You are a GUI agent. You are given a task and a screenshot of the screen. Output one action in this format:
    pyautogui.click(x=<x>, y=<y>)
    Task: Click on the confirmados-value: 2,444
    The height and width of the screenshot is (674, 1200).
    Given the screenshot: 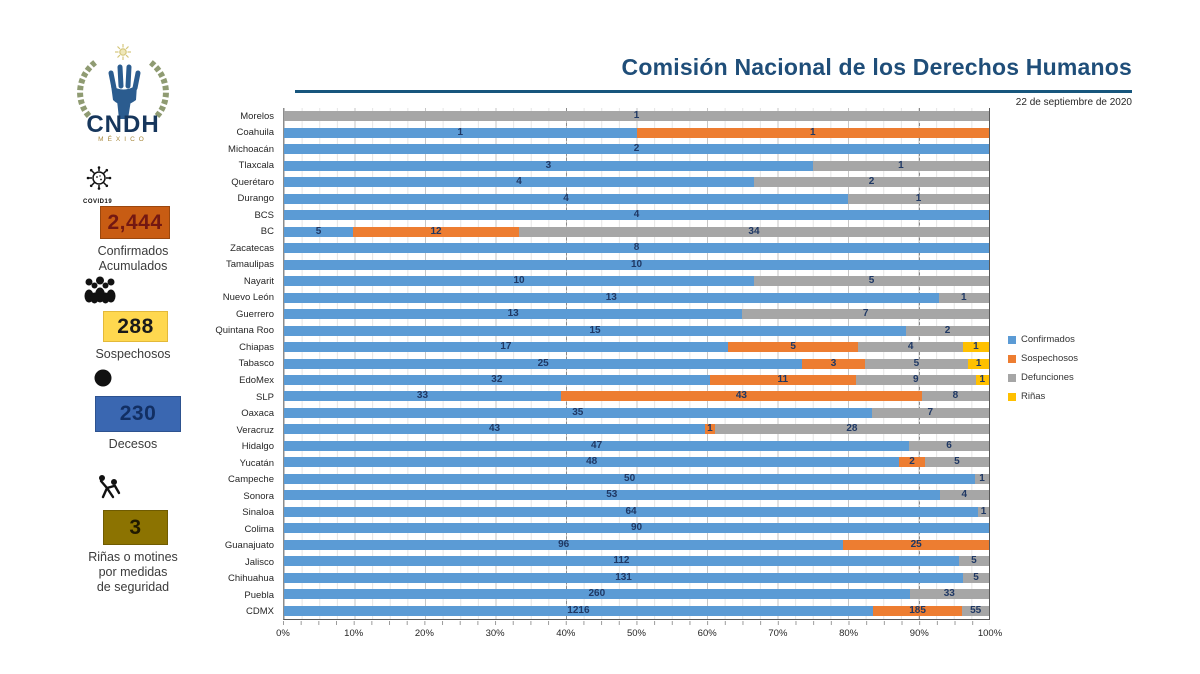 What is the action you would take?
    pyautogui.click(x=135, y=222)
    